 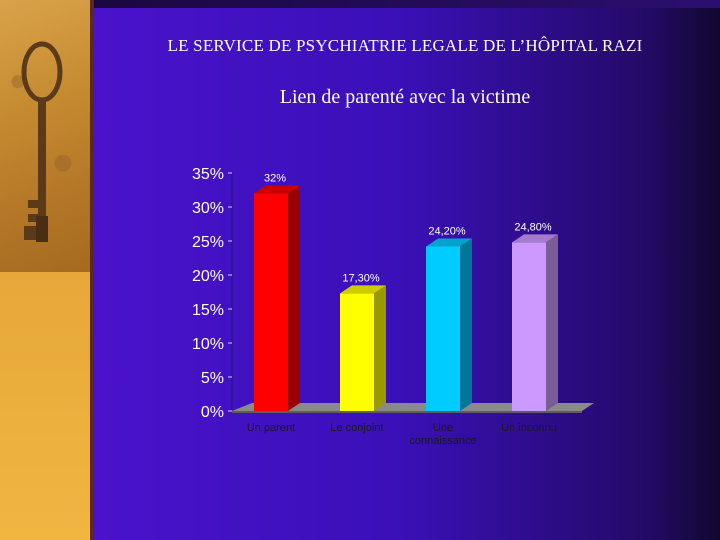 I want to click on y-tick-label: 25%, so click(x=208, y=242).